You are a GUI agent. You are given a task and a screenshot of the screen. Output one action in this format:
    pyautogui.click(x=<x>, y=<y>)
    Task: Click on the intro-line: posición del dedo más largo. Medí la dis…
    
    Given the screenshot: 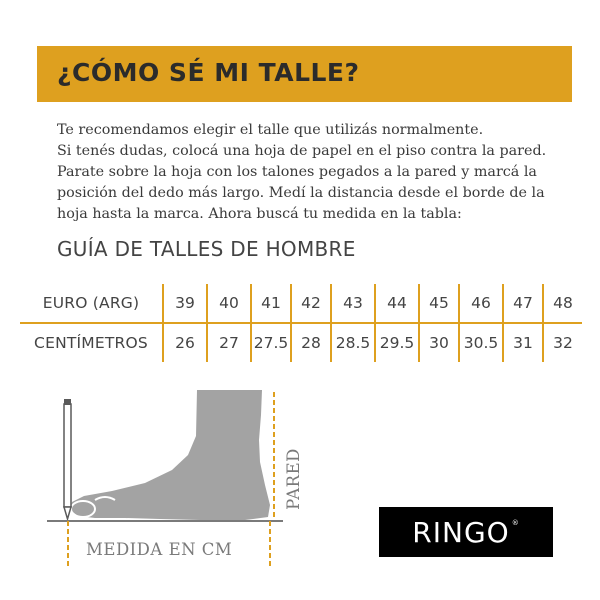 What is the action you would take?
    pyautogui.click(x=301, y=193)
    